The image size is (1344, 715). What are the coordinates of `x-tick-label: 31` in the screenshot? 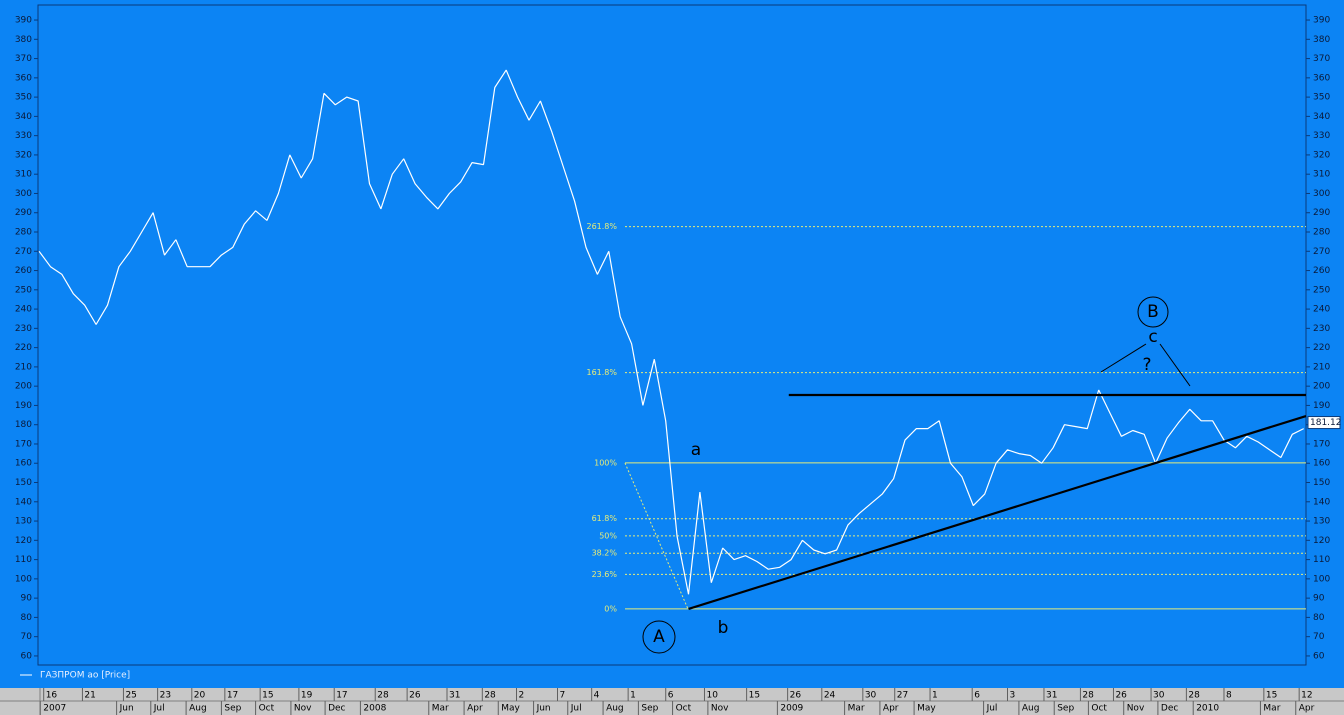 It's located at (1051, 696).